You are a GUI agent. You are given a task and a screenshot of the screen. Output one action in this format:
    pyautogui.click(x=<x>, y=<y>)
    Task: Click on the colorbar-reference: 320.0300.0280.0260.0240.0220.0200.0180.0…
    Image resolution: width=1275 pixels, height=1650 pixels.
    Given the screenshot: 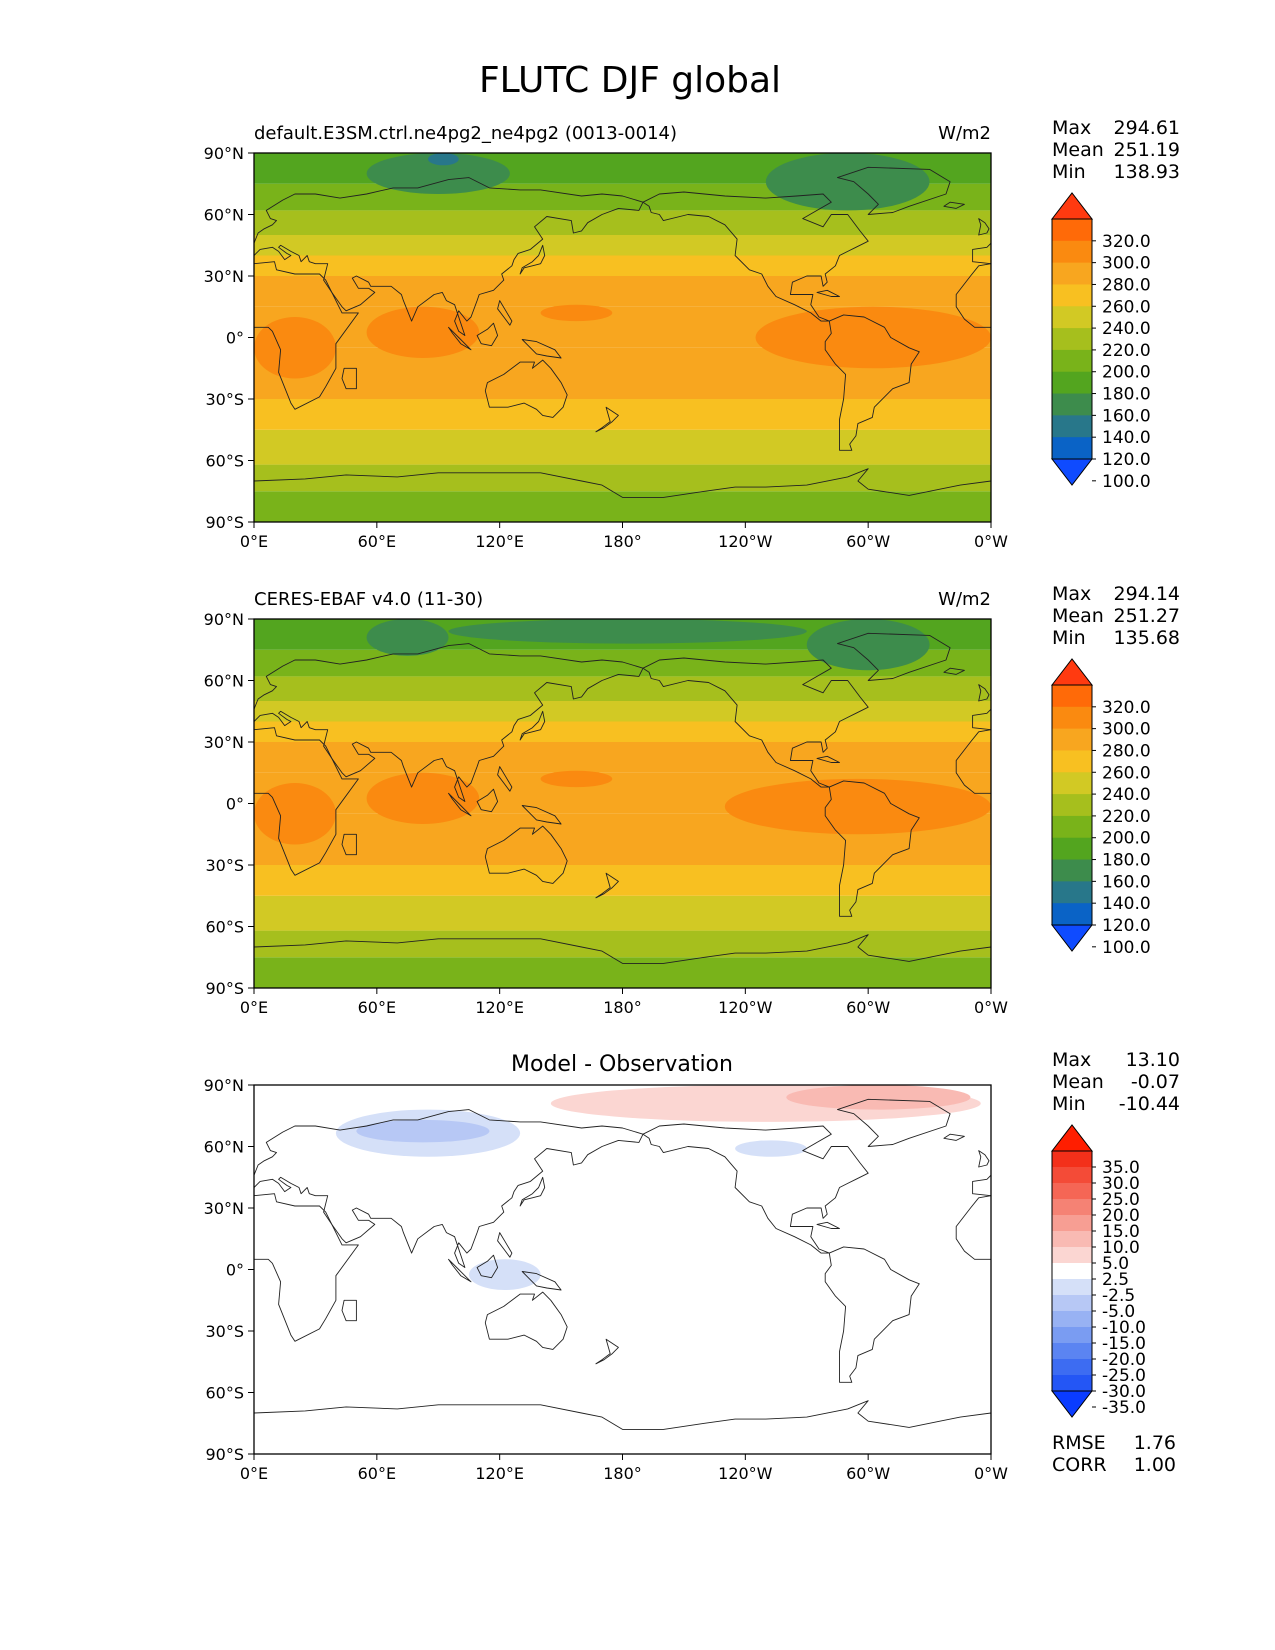 What is the action you would take?
    pyautogui.click(x=1100, y=808)
    